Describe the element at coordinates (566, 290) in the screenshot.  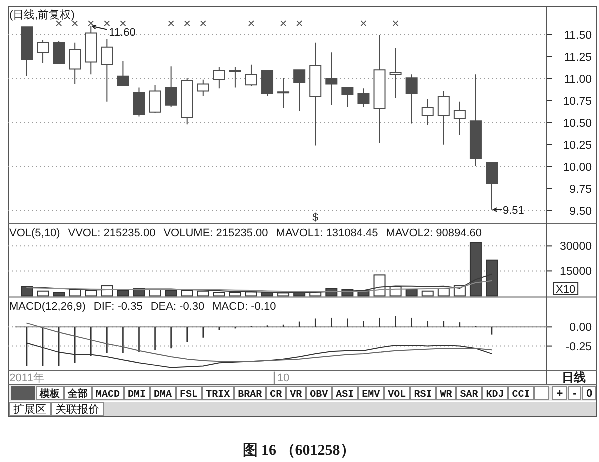
I see `y-axis-title: X10` at that location.